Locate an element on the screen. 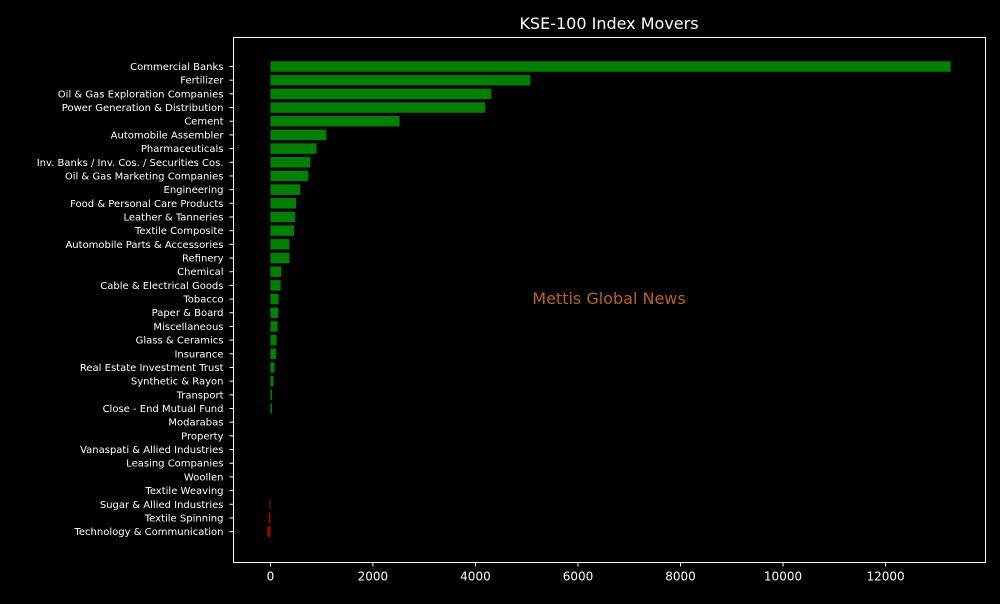 This screenshot has width=1000, height=604. y-tick-label: Real Estate Investment Trust is located at coordinates (152, 368).